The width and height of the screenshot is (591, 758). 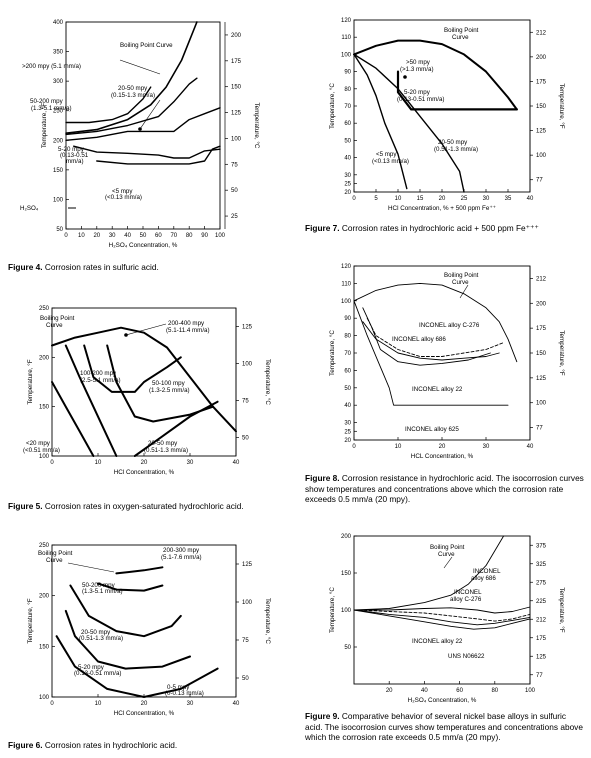 What do you see at coordinates (541, 546) in the screenshot?
I see `fig9-right-tick-label: 375` at bounding box center [541, 546].